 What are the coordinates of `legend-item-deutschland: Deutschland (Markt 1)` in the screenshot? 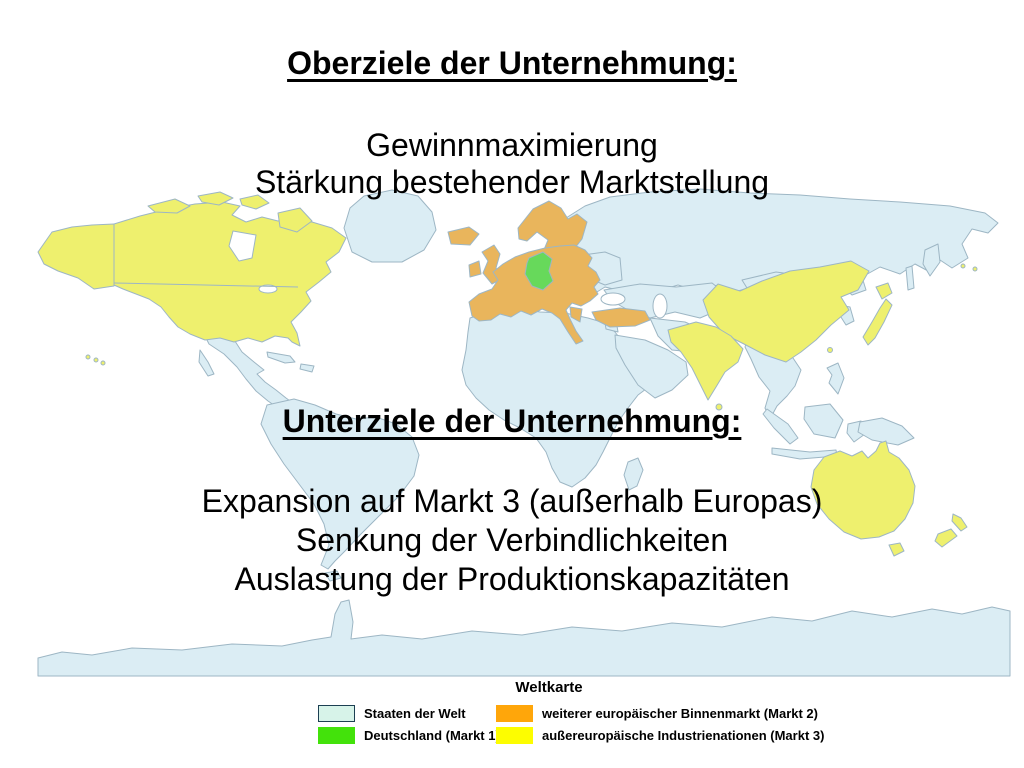 It's located at (409, 735).